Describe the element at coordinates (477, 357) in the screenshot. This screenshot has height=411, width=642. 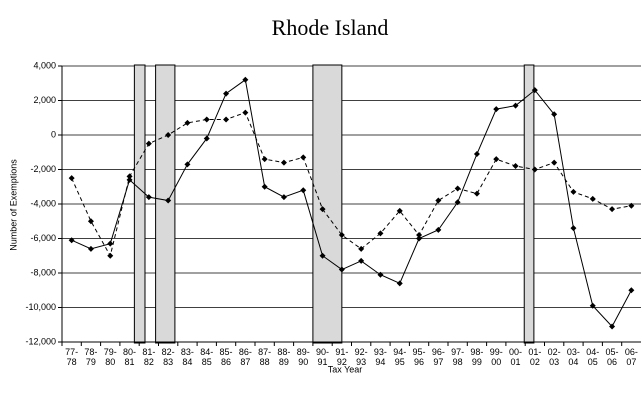
I see `x-tick-label: 98-99` at that location.